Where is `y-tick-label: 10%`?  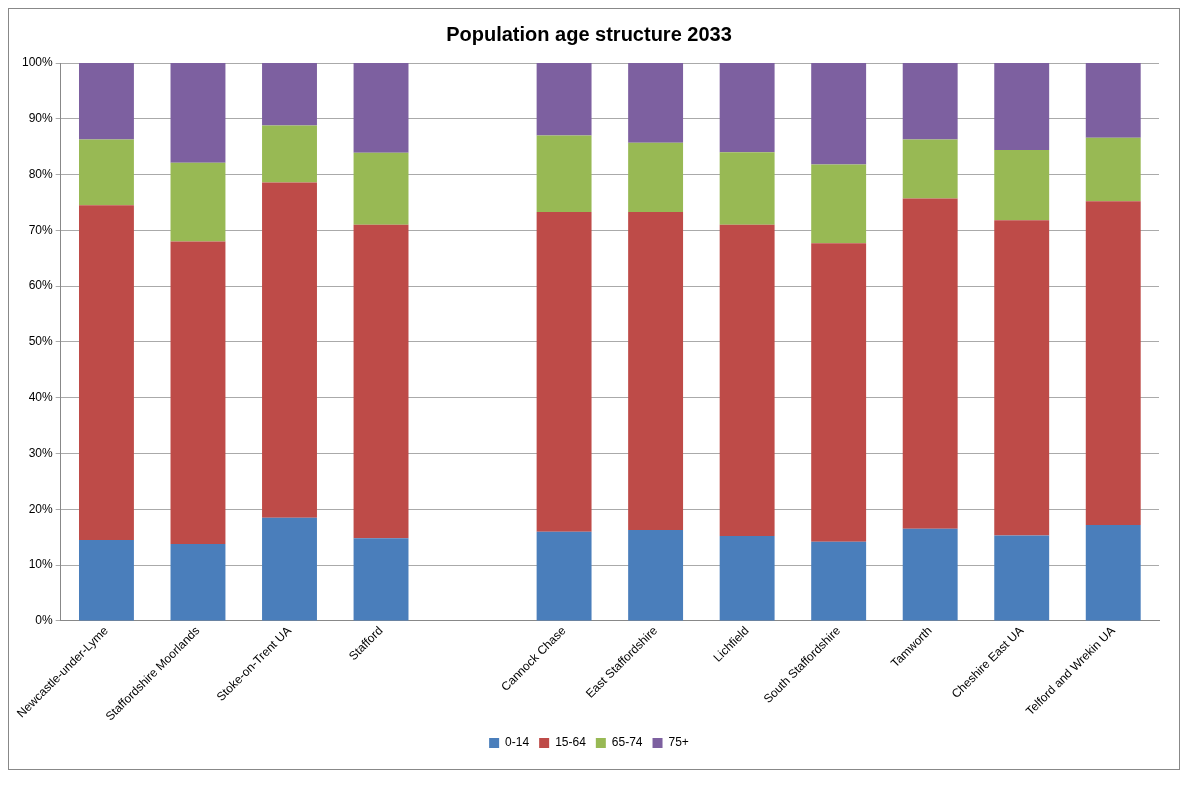
y-tick-label: 10% is located at coordinates (41, 564).